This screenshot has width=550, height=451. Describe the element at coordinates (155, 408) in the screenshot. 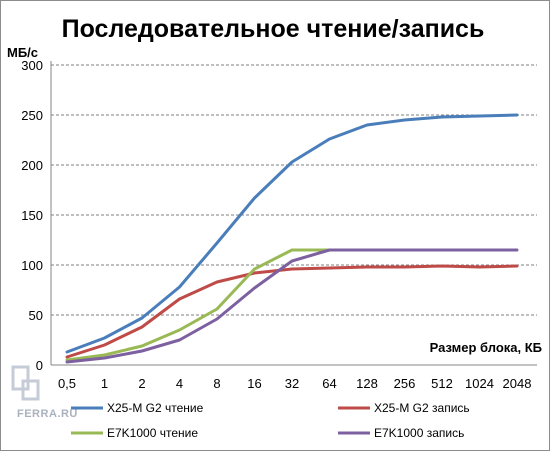

I see `legend-entry: X25-M G2 чтение` at that location.